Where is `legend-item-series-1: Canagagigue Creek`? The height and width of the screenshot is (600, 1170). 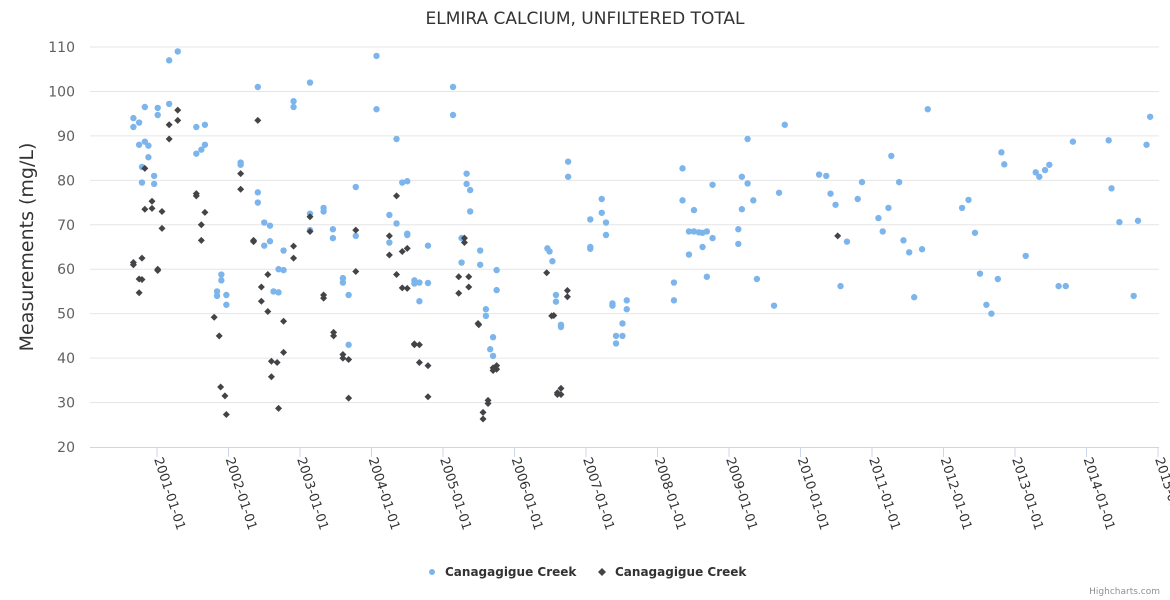 legend-item-series-1: Canagagigue Creek is located at coordinates (503, 572).